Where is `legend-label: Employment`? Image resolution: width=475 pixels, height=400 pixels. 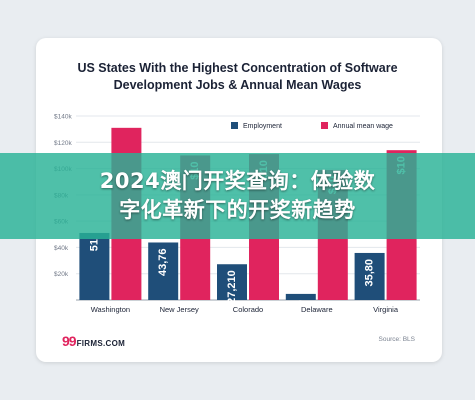 legend-label: Employment is located at coordinates (262, 126).